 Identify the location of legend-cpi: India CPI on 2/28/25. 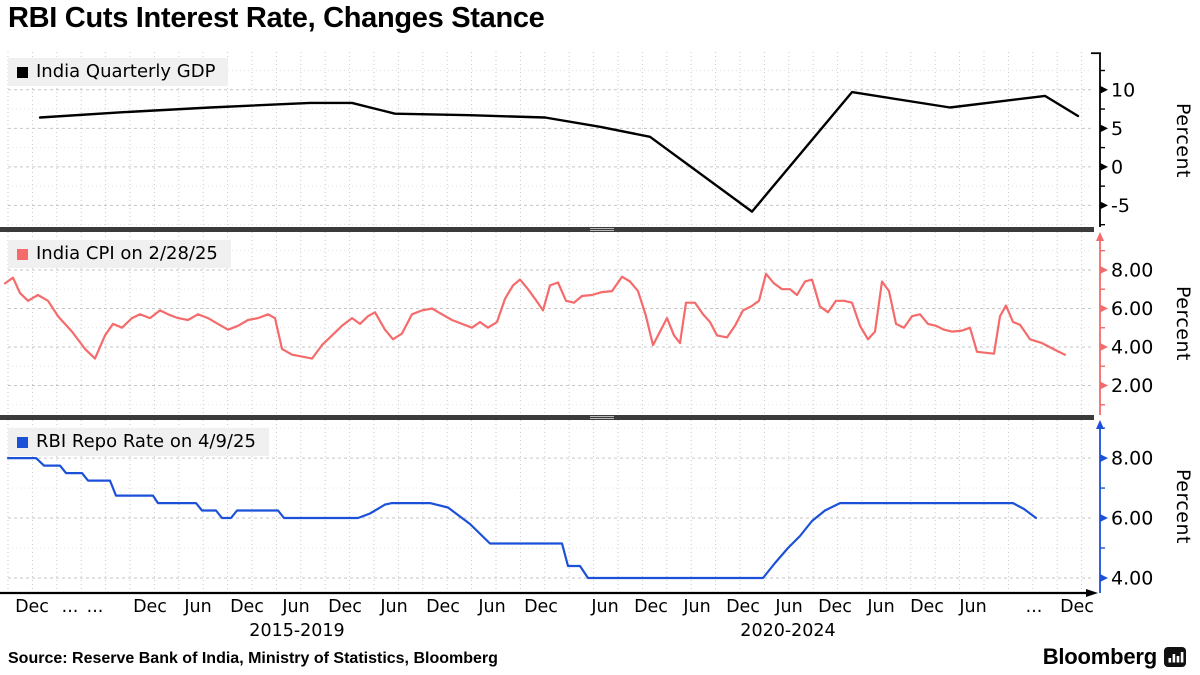
(119, 254).